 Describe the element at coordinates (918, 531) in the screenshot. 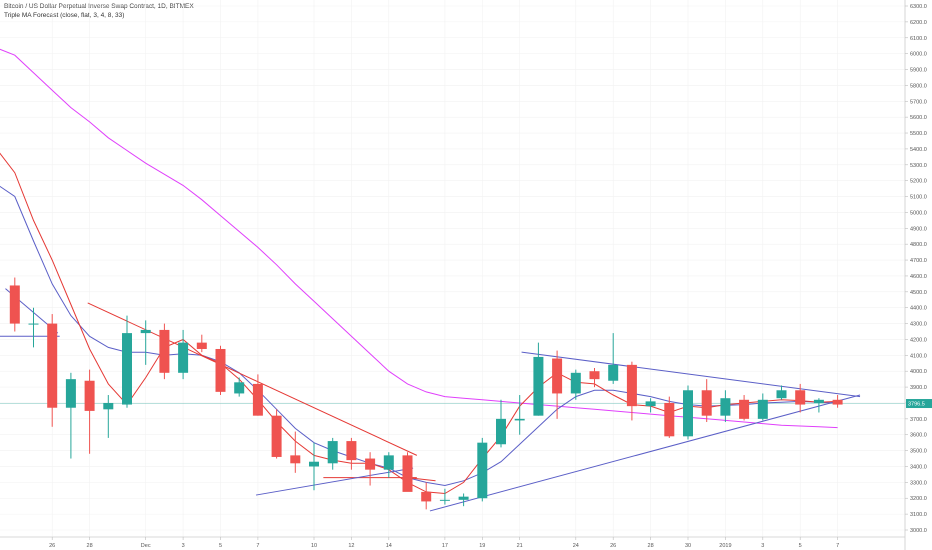

I see `price-tick-label: 3000.0` at that location.